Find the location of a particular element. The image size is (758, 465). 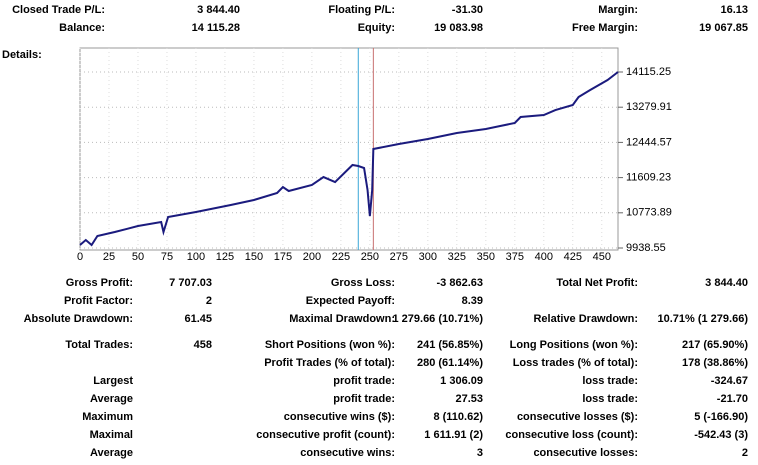

stat-value: 1 279.66 (10.71%) is located at coordinates (437, 319).